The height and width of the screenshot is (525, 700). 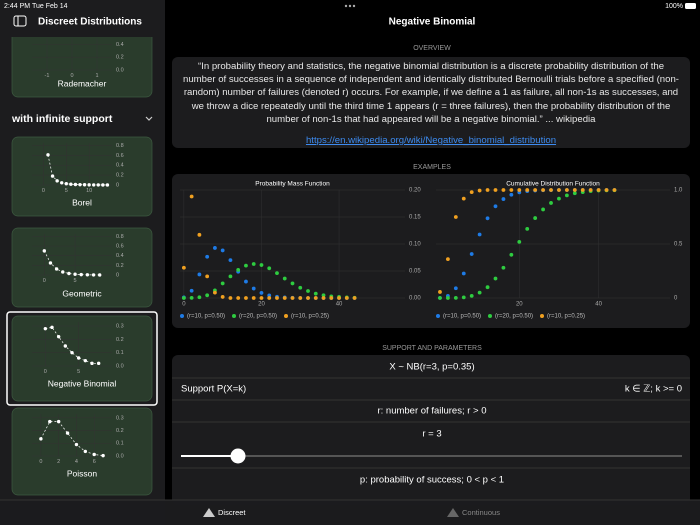 What do you see at coordinates (76, 462) in the screenshot?
I see `x-tick-label: 4` at bounding box center [76, 462].